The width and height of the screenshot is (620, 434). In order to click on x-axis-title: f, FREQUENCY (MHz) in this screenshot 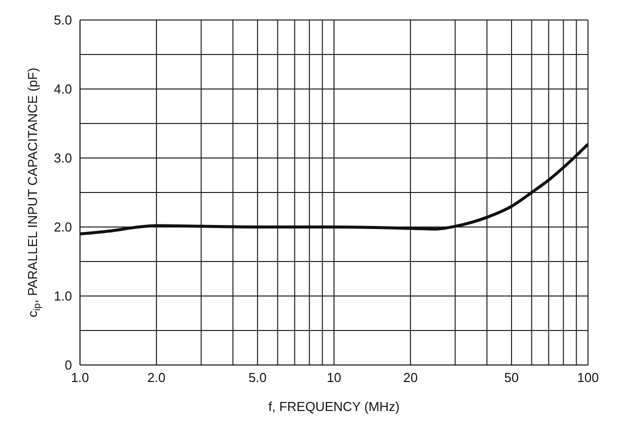, I will do `click(334, 406)`.